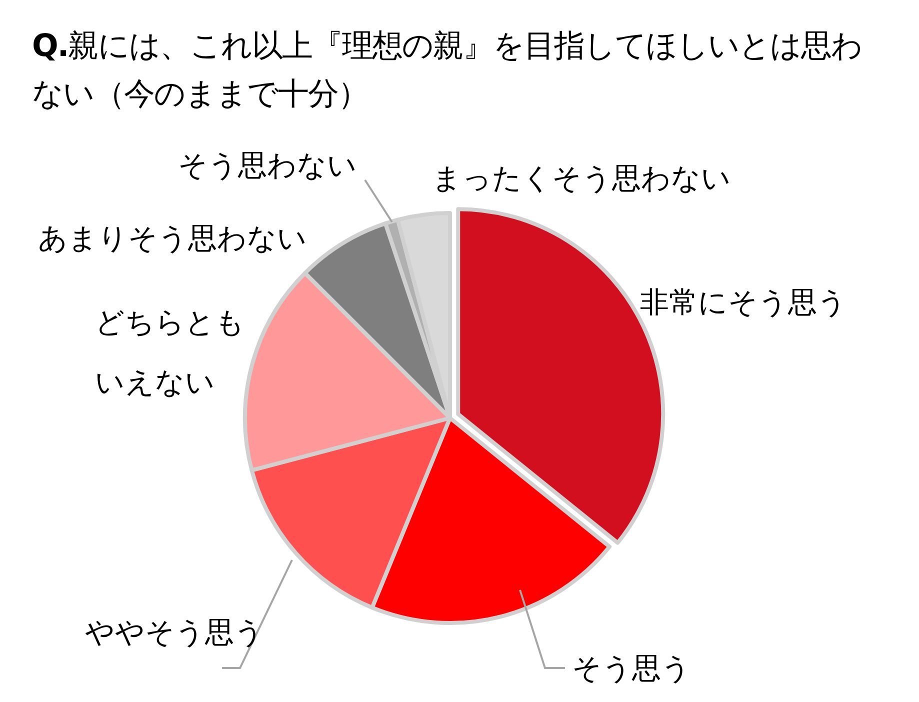 The width and height of the screenshot is (919, 702). What do you see at coordinates (631, 668) in the screenshot?
I see `slice-label: そう思う` at bounding box center [631, 668].